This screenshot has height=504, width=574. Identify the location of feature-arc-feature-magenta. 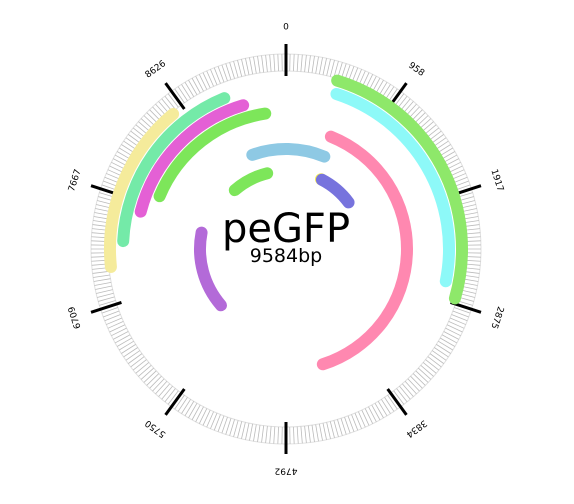
(192, 158).